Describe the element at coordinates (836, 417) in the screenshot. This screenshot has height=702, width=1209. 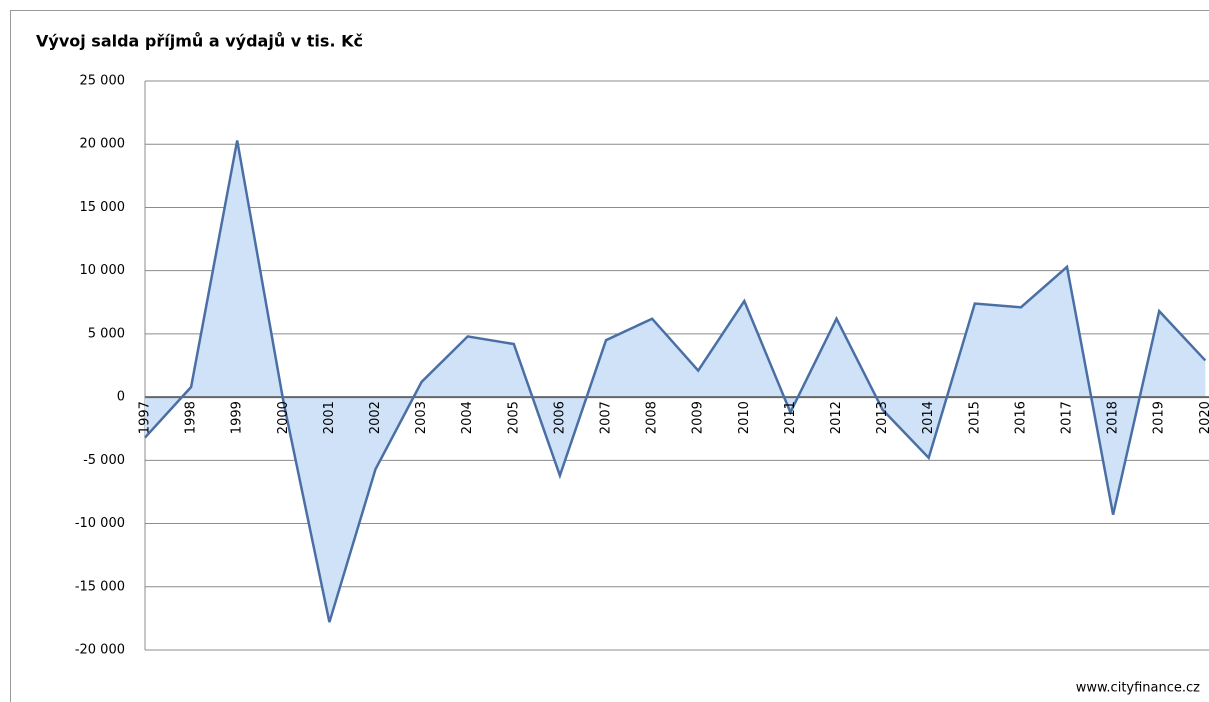
I see `x-tick-label: 2012` at that location.